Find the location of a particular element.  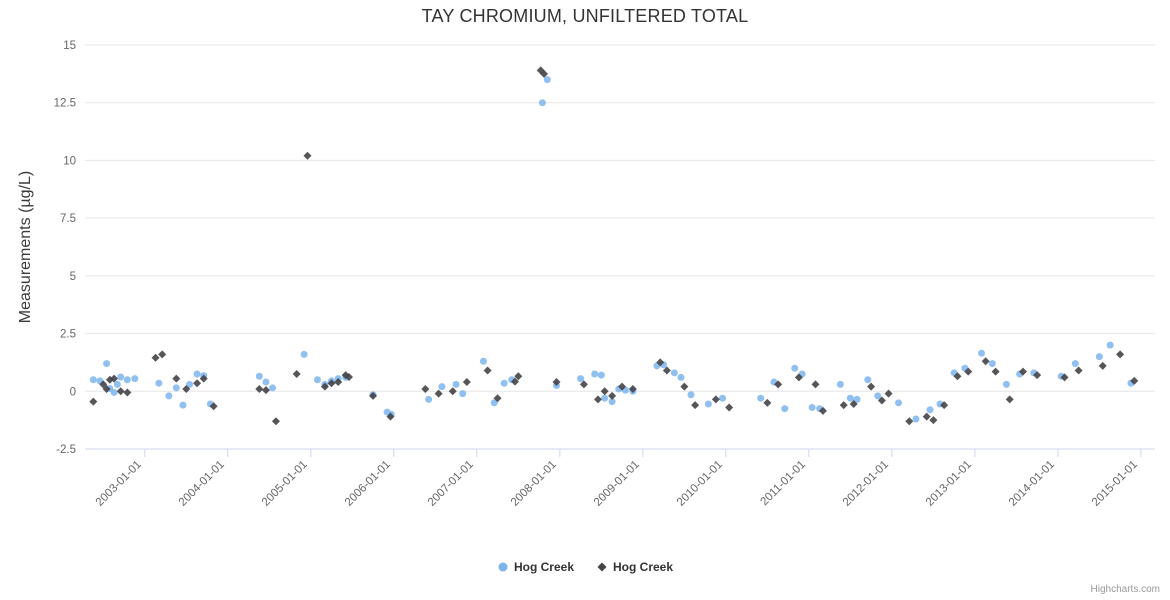

legend-item-series-2: Hog Creek is located at coordinates (634, 567).